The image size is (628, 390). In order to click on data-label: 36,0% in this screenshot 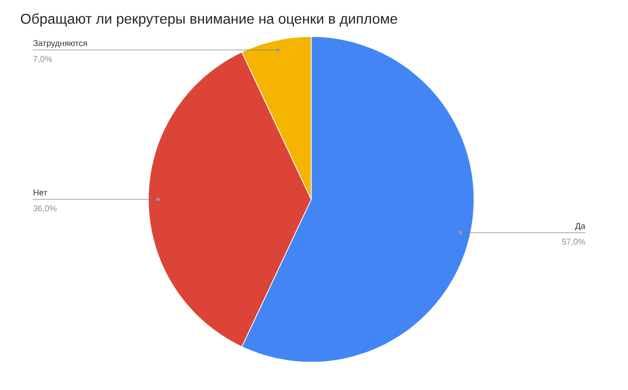, I will do `click(44, 208)`.